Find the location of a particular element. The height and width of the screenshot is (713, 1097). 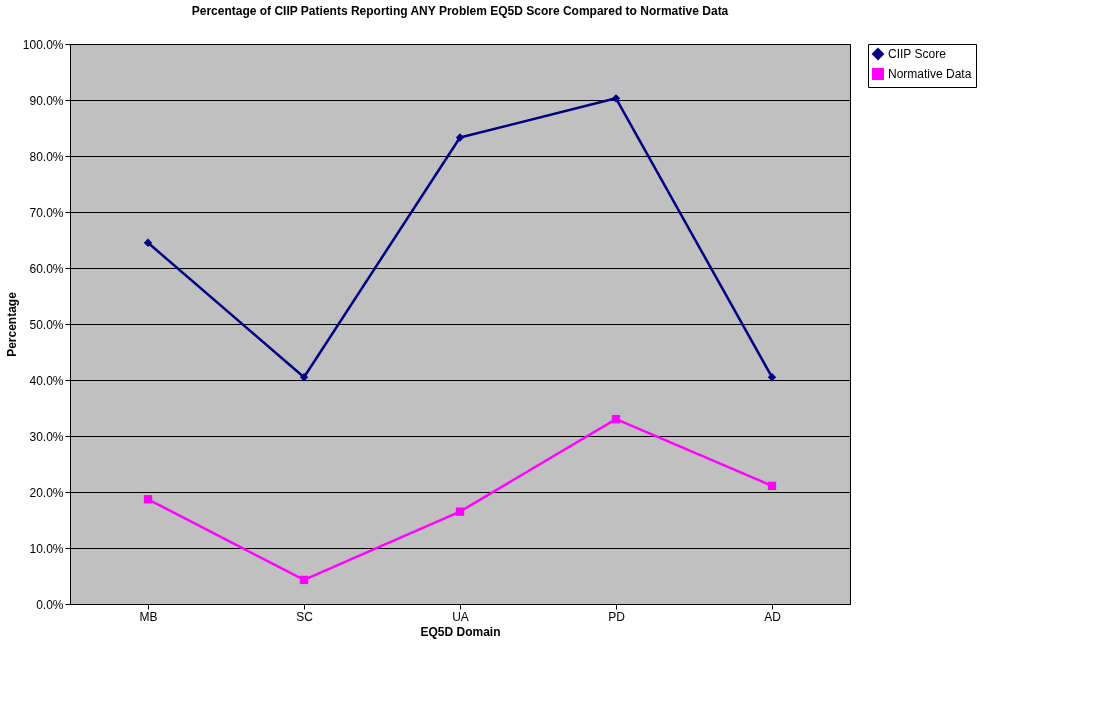

x-tick-label: MB is located at coordinates (148, 616).